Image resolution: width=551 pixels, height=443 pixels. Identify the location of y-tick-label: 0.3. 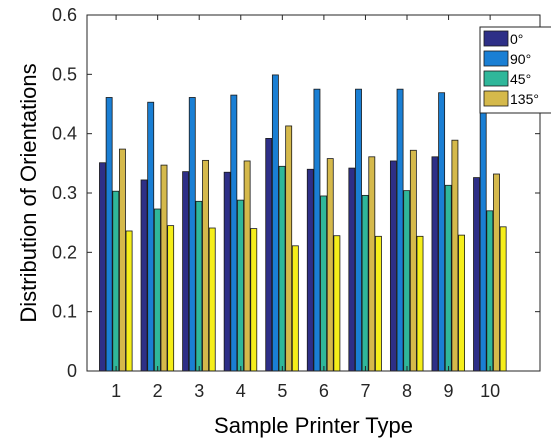
(64, 193).